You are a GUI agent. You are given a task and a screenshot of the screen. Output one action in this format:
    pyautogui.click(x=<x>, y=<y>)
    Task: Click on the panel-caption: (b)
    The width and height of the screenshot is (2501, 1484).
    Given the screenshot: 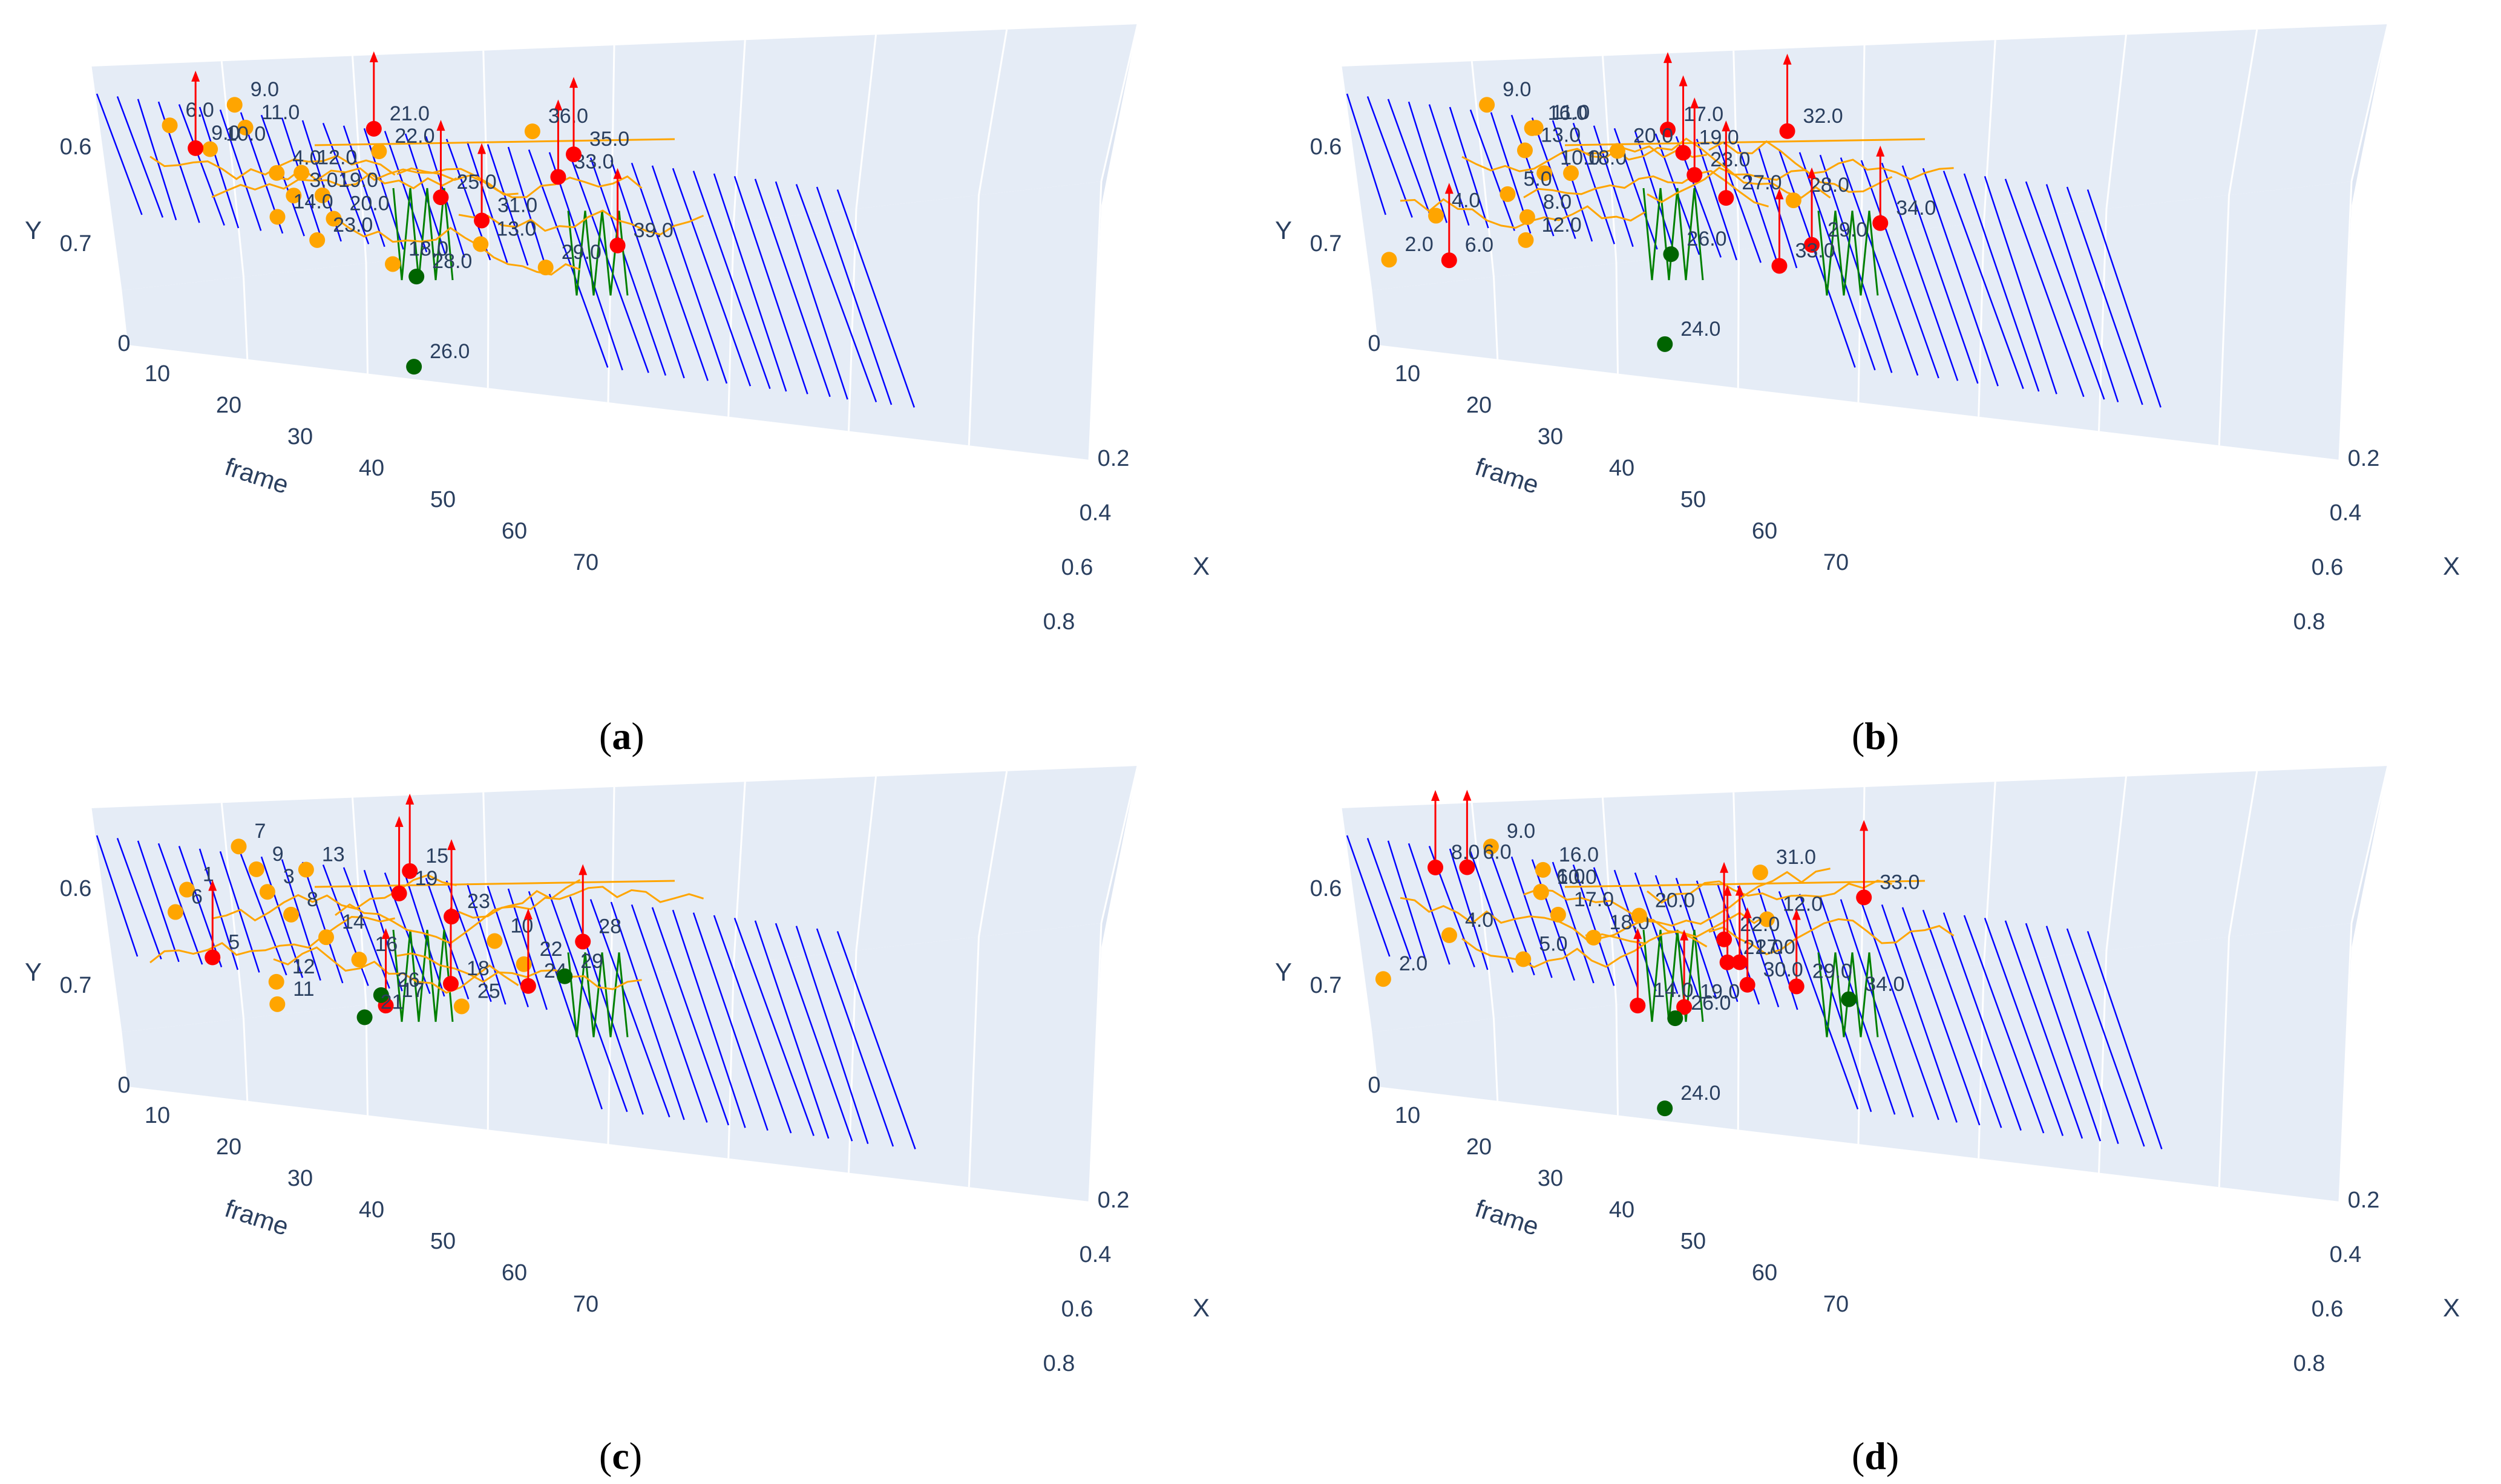 What is the action you would take?
    pyautogui.click(x=1875, y=737)
    